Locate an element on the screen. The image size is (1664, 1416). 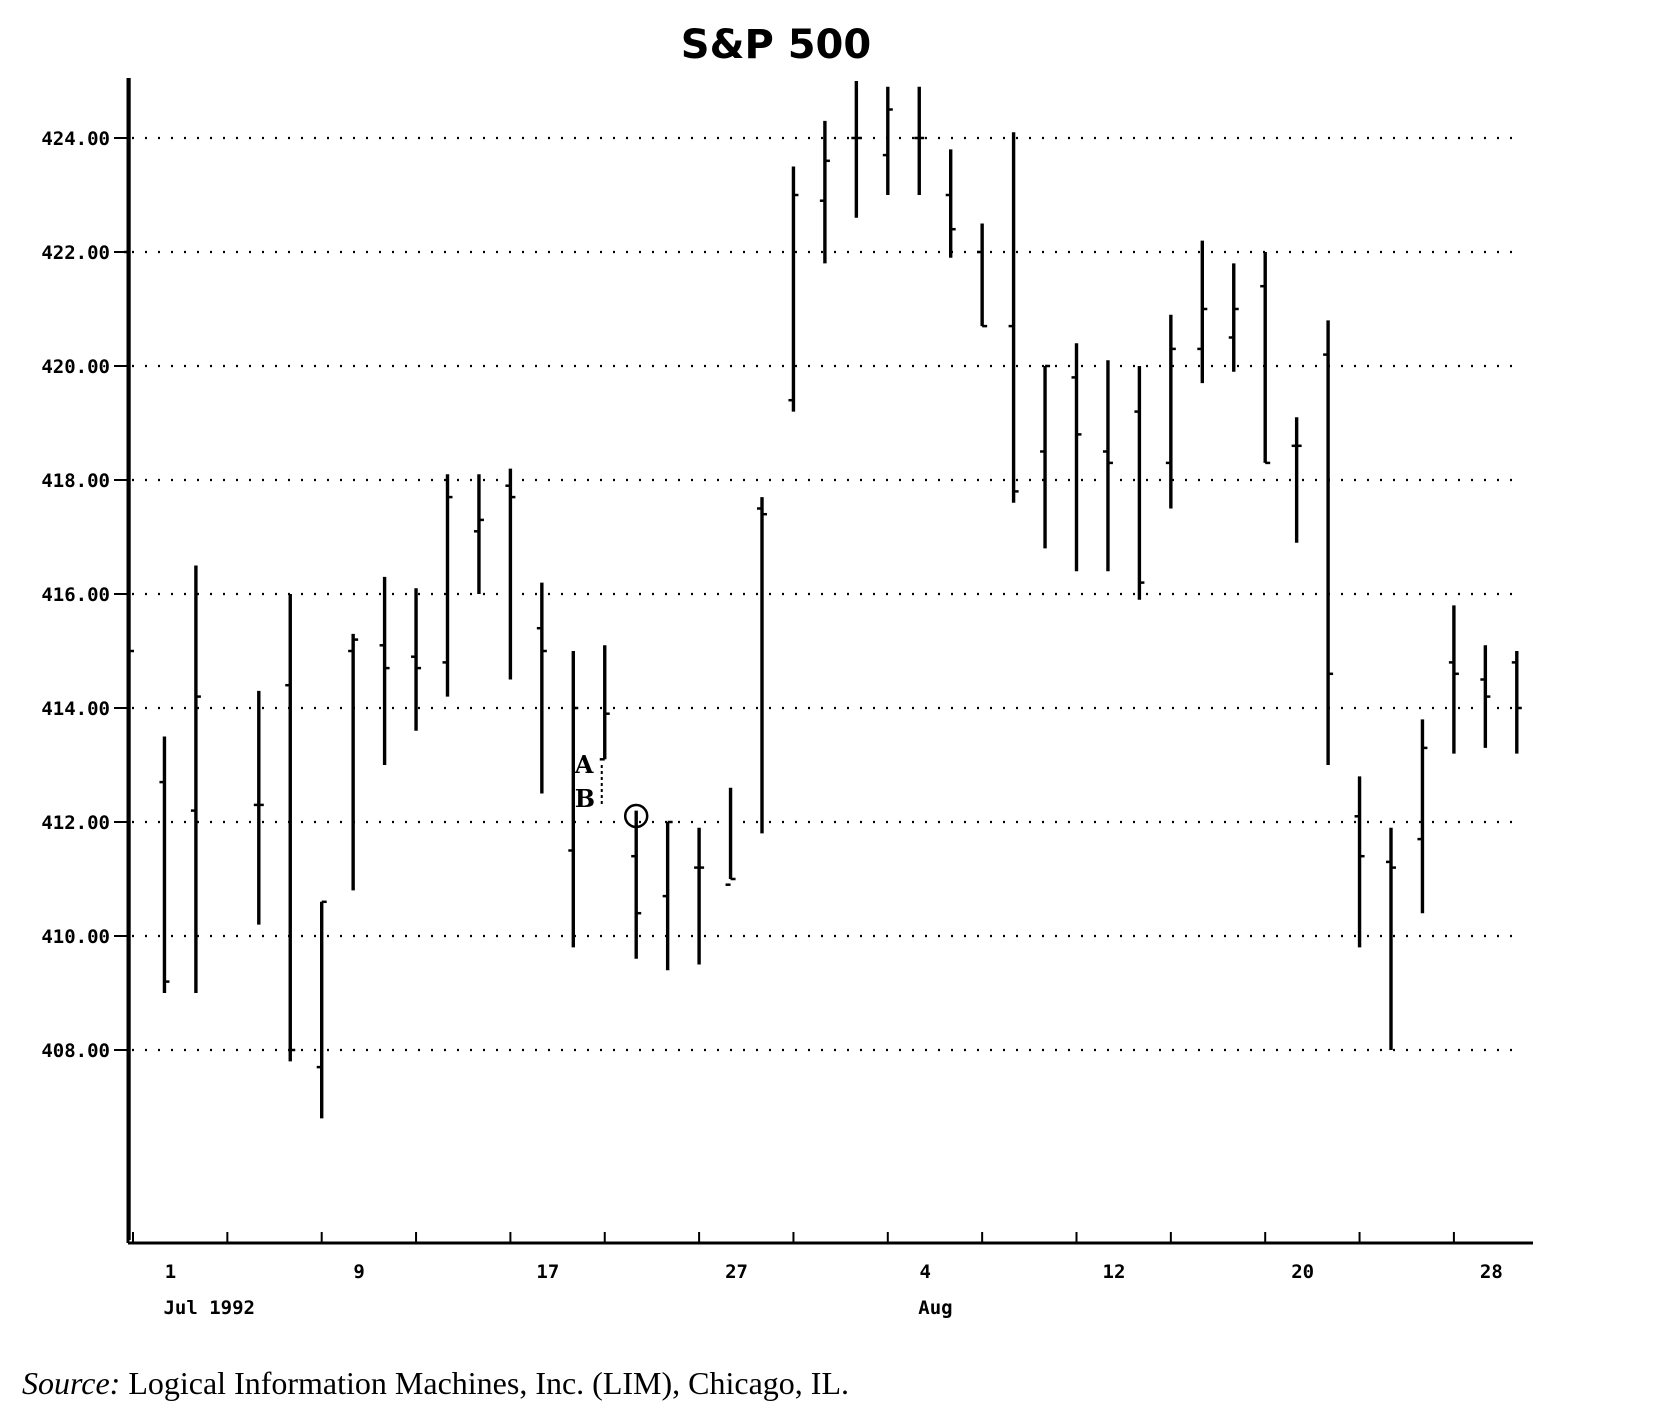
x-tick-label: 20 is located at coordinates (1302, 1272).